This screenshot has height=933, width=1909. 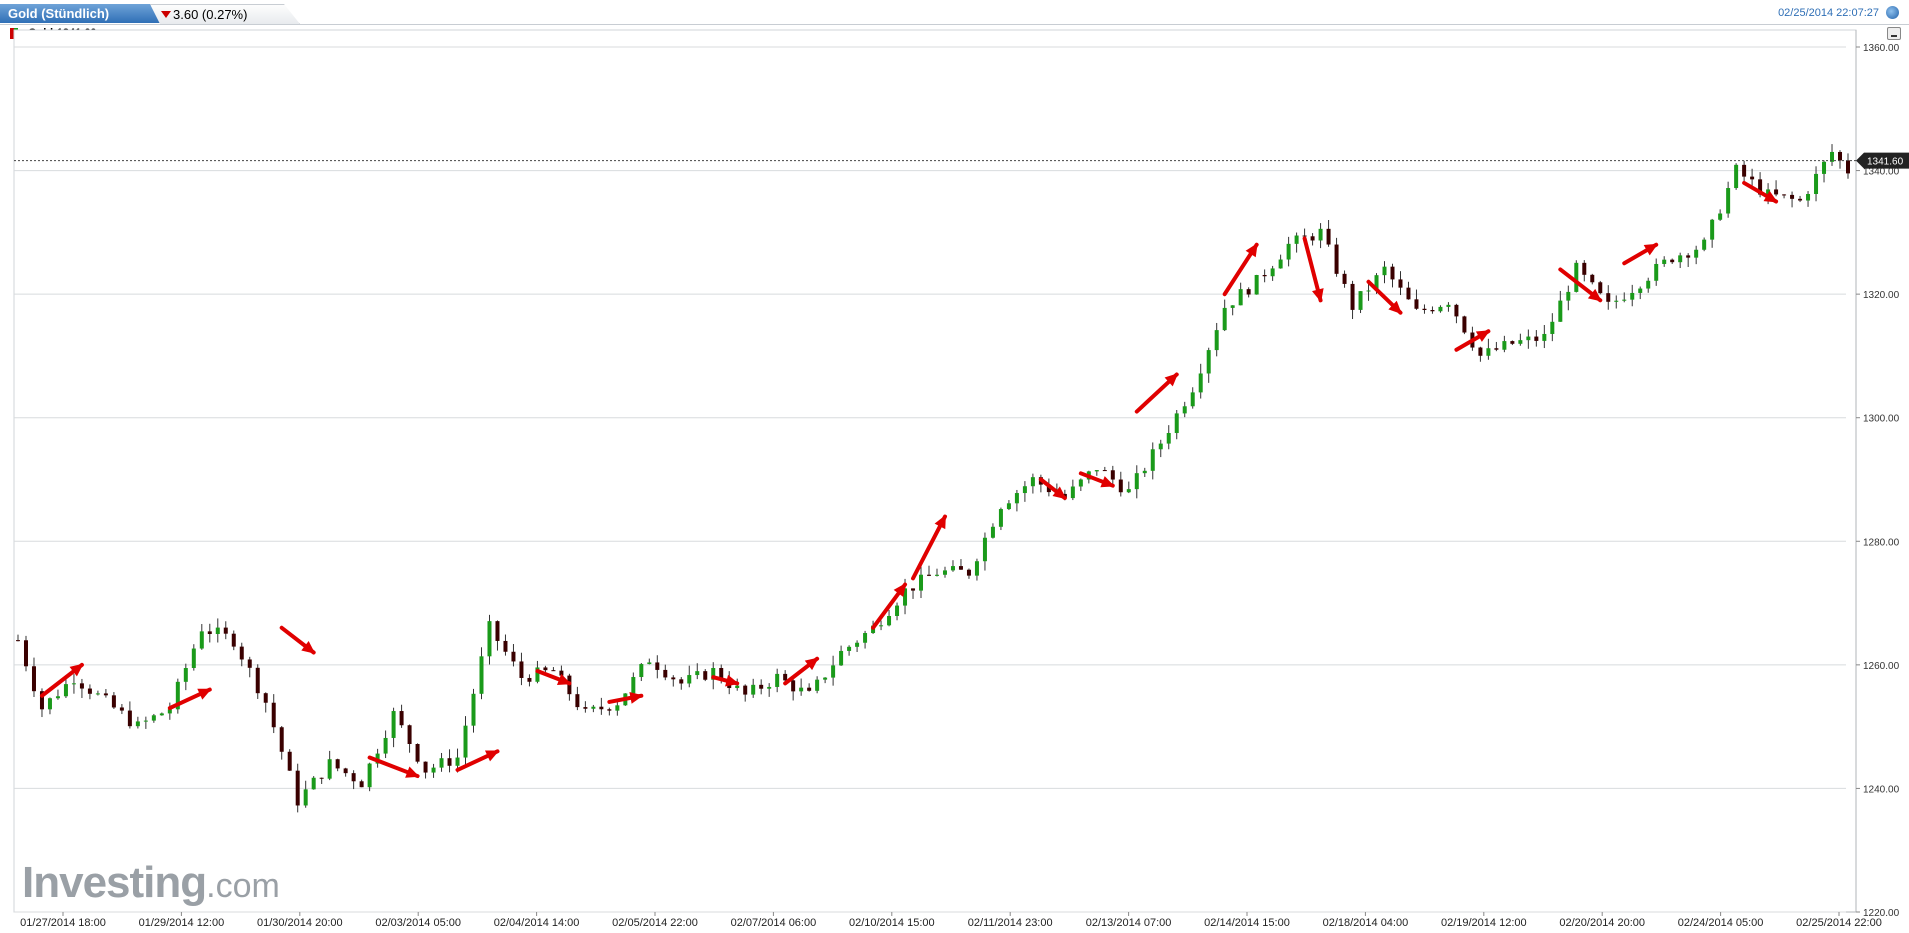 What do you see at coordinates (300, 923) in the screenshot?
I see `x-tick-label: 01/30/2014 20:00` at bounding box center [300, 923].